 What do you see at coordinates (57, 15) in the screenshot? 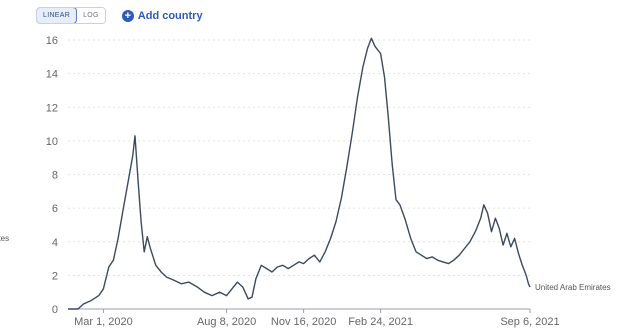
I see `linear-scale-button: LINEAR` at bounding box center [57, 15].